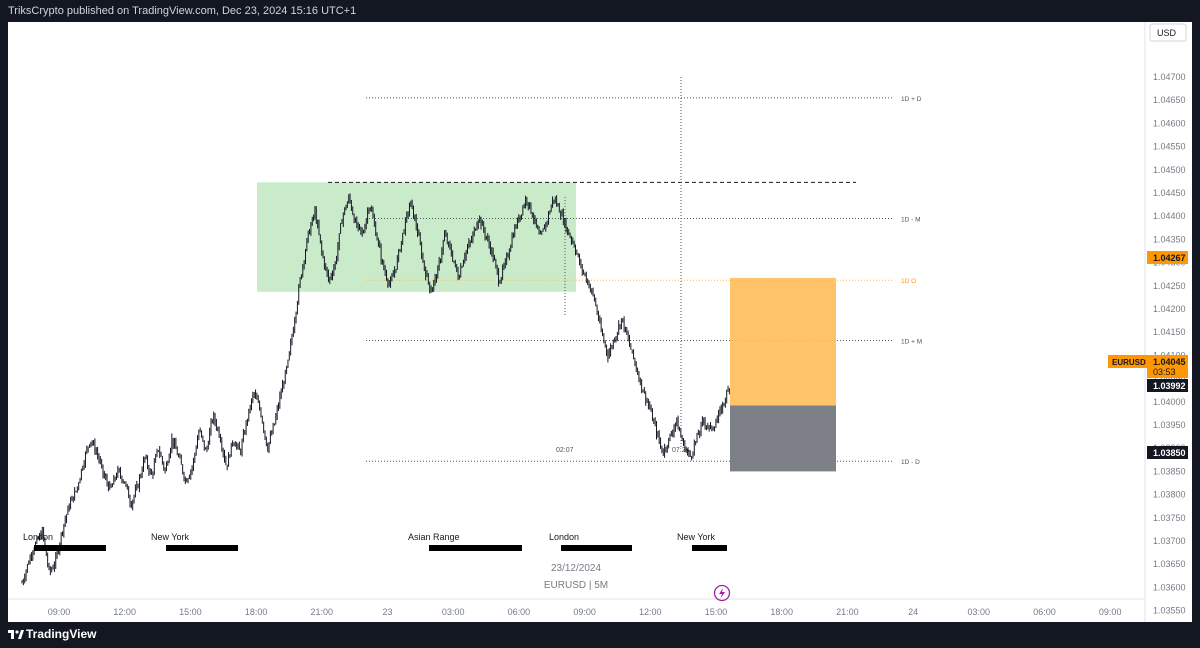 This screenshot has height=648, width=1200. Describe the element at coordinates (908, 281) in the screenshot. I see `level-label-2: 1D O` at that location.